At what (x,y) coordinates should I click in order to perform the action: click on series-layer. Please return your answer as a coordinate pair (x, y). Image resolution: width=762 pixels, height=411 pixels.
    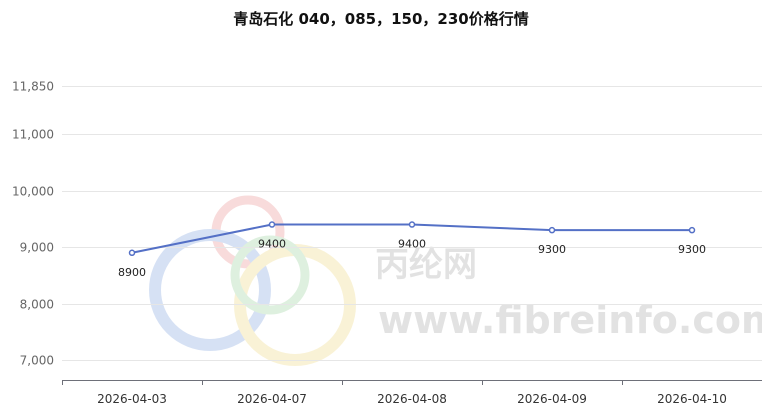
    Looking at the image, I should click on (412, 239).